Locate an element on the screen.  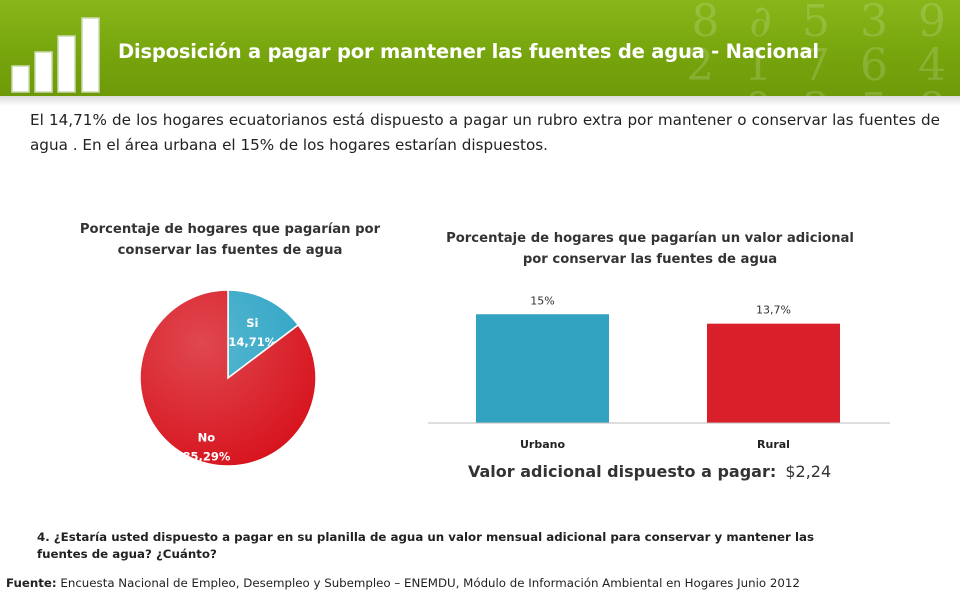
extra-value-line: Valor adicional dispuesto a pagar: $2,24 is located at coordinates (649, 471).